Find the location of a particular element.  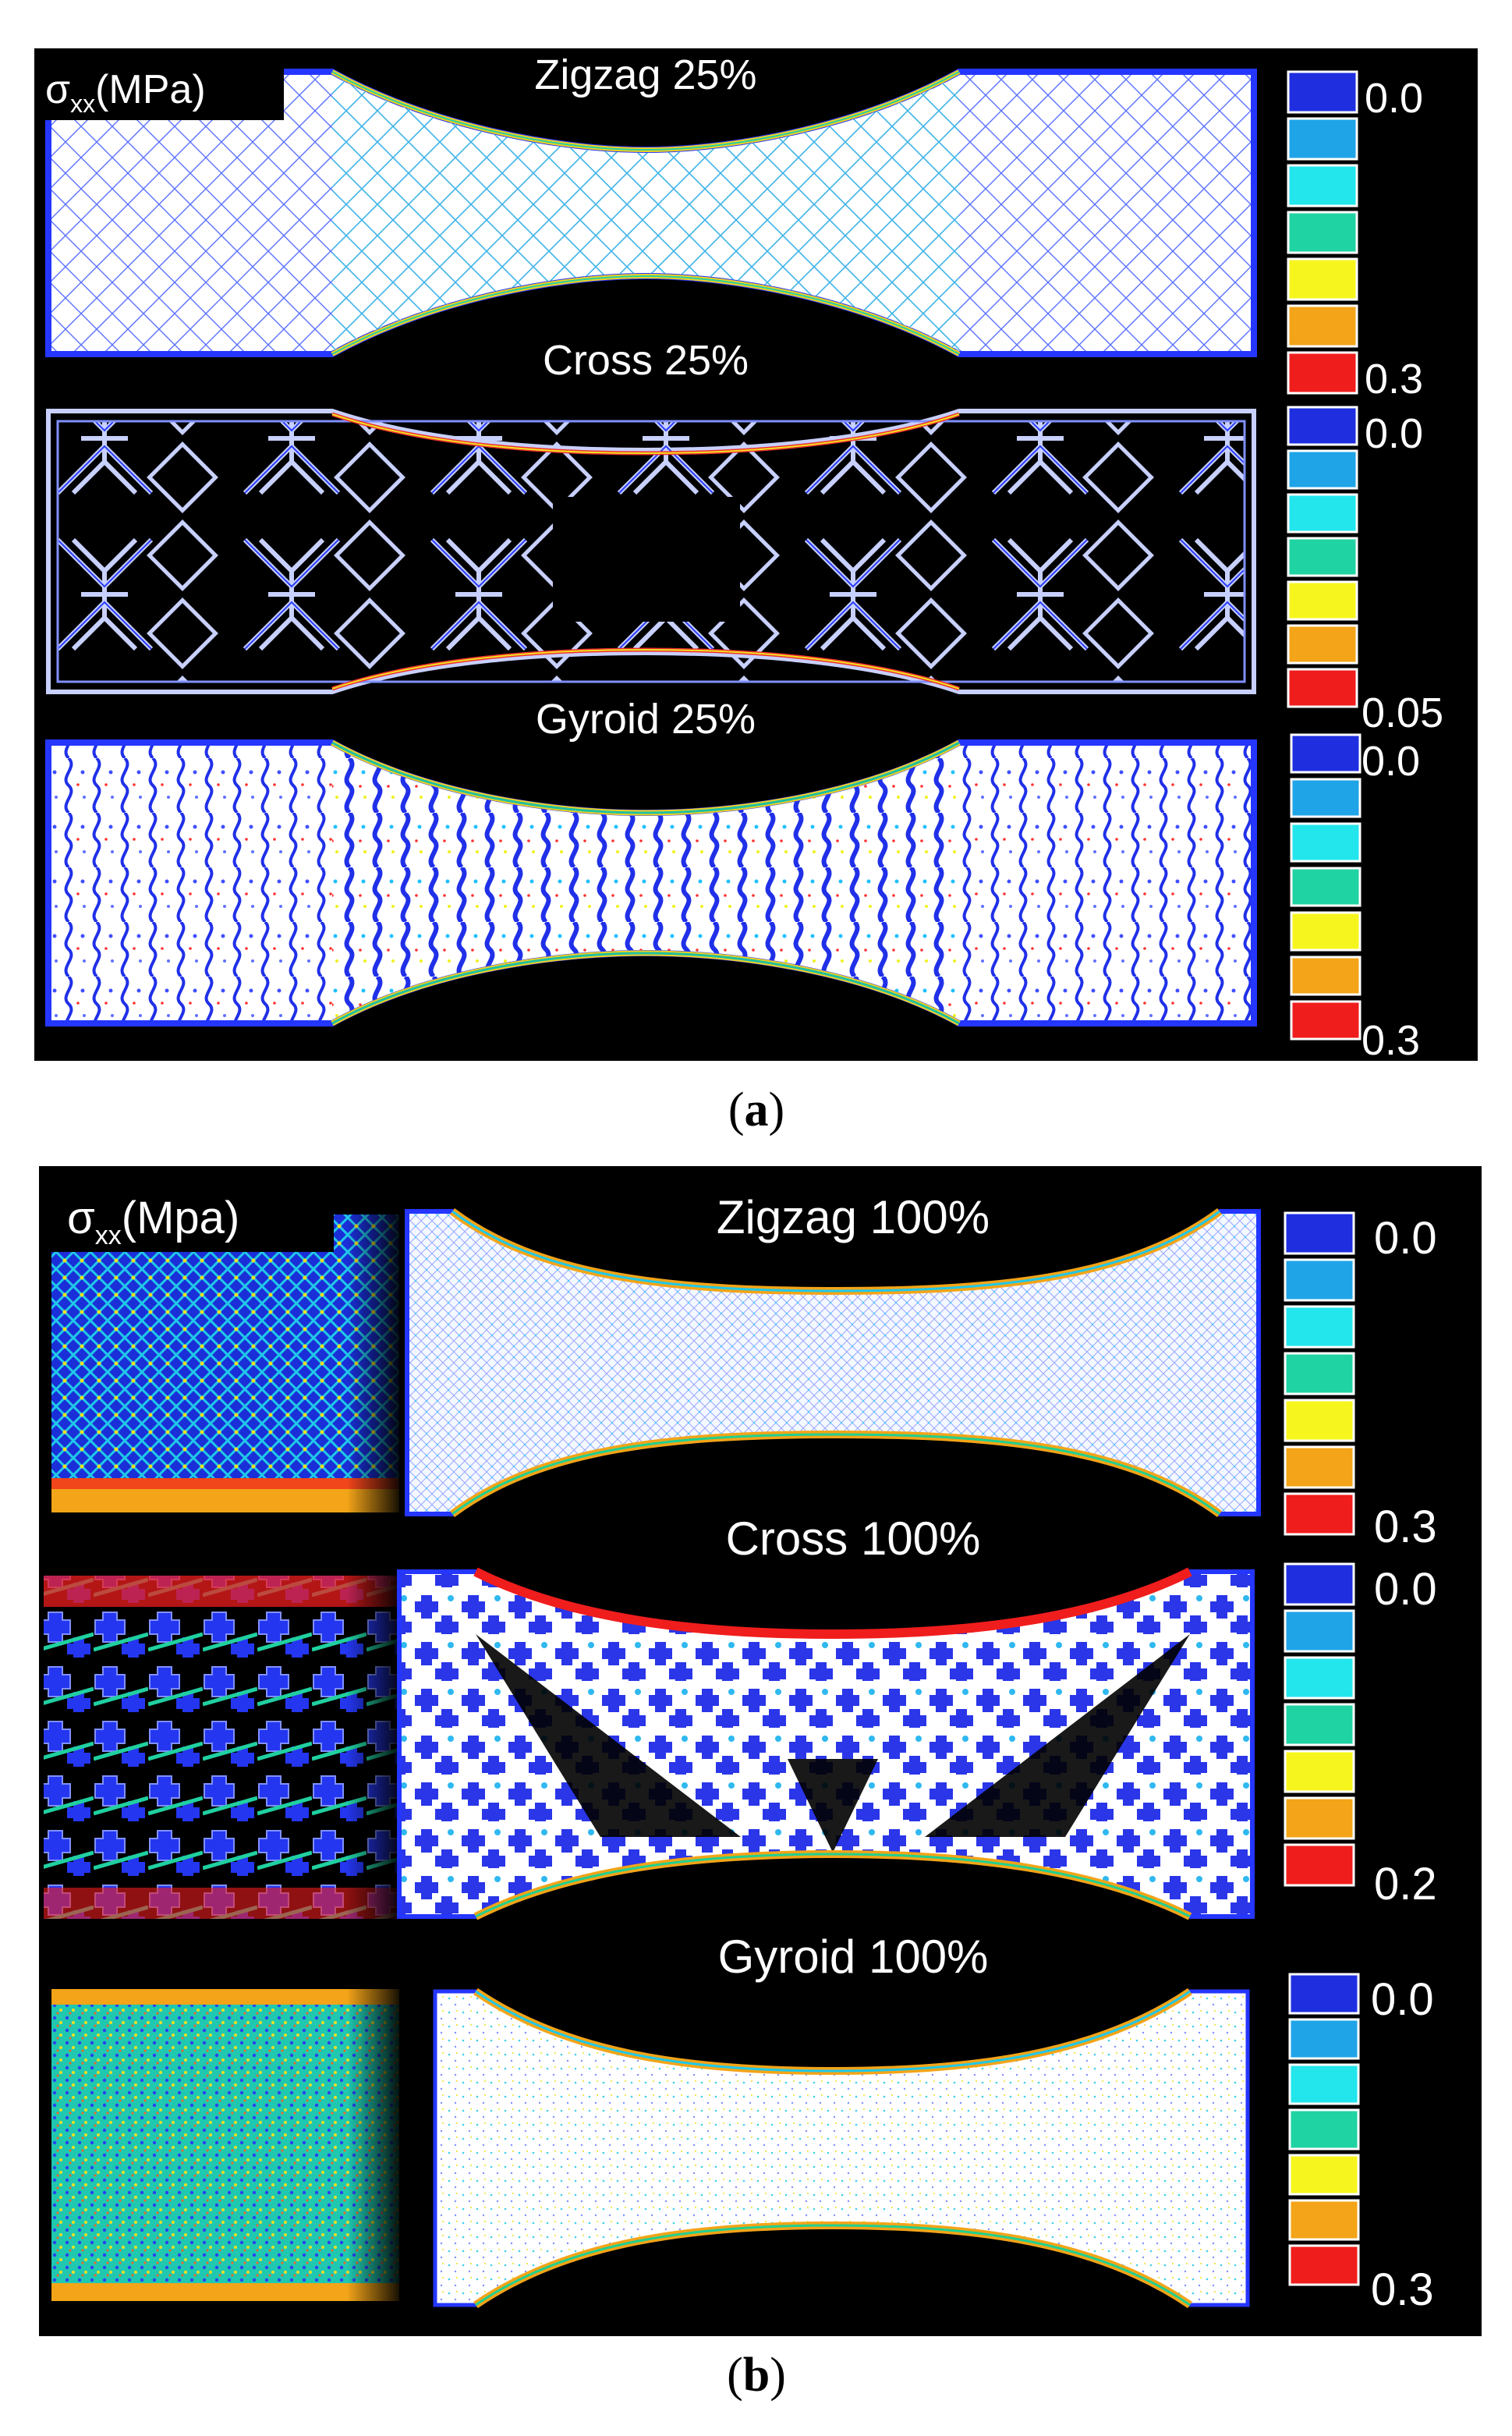

scale-max-gyroid-25: 0.3 is located at coordinates (1391, 1039).